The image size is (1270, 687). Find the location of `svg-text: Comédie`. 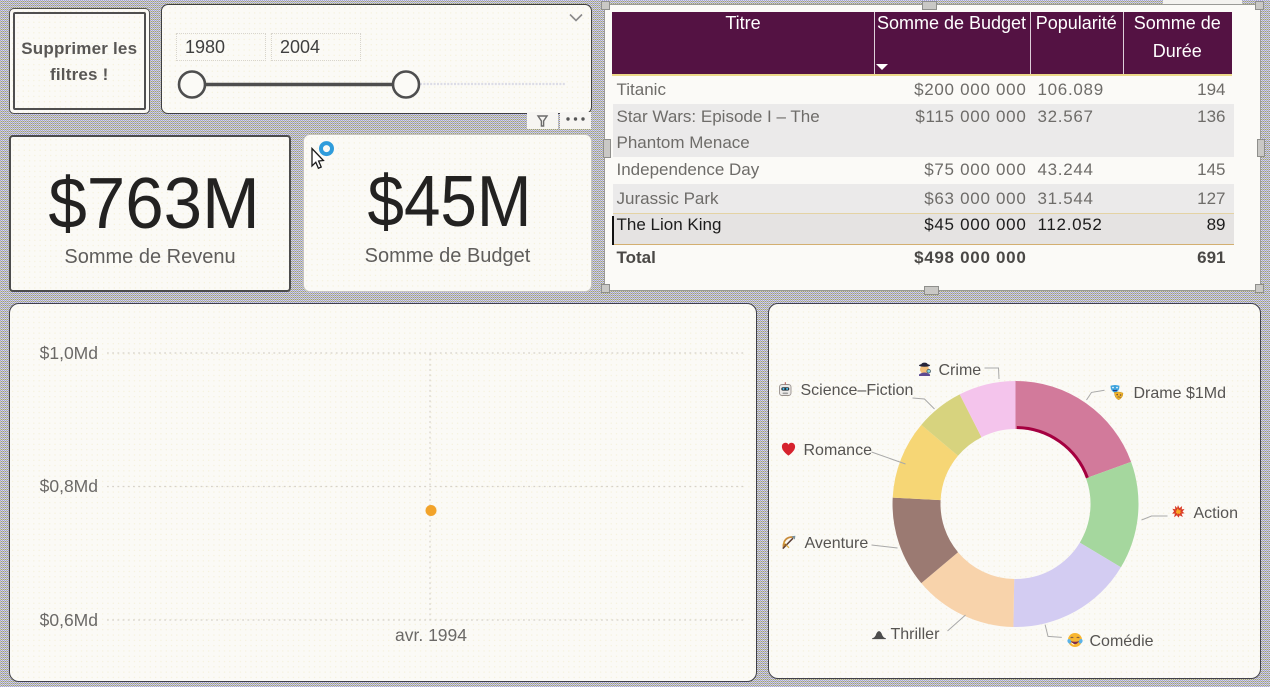

svg-text: Comédie is located at coordinates (1122, 641).